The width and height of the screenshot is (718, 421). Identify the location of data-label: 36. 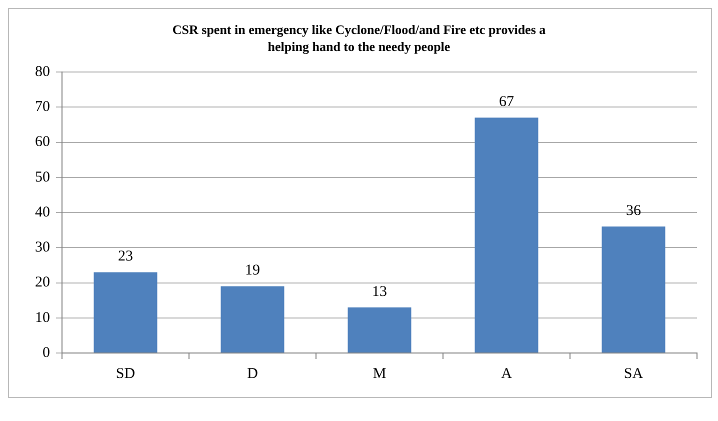
(634, 210).